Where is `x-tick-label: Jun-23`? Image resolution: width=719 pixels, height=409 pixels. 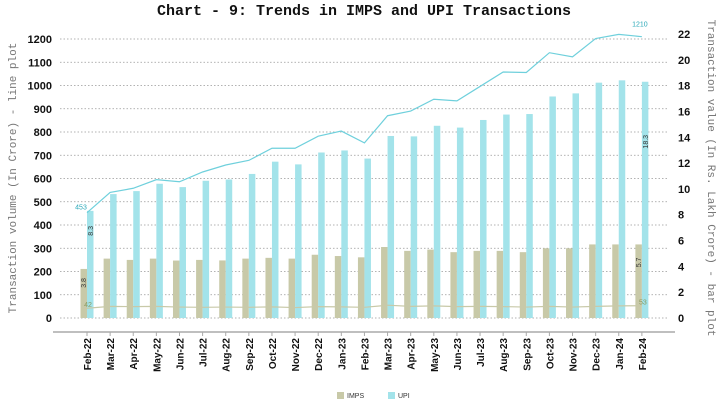
x-tick-label: Jun-23 is located at coordinates (458, 354).